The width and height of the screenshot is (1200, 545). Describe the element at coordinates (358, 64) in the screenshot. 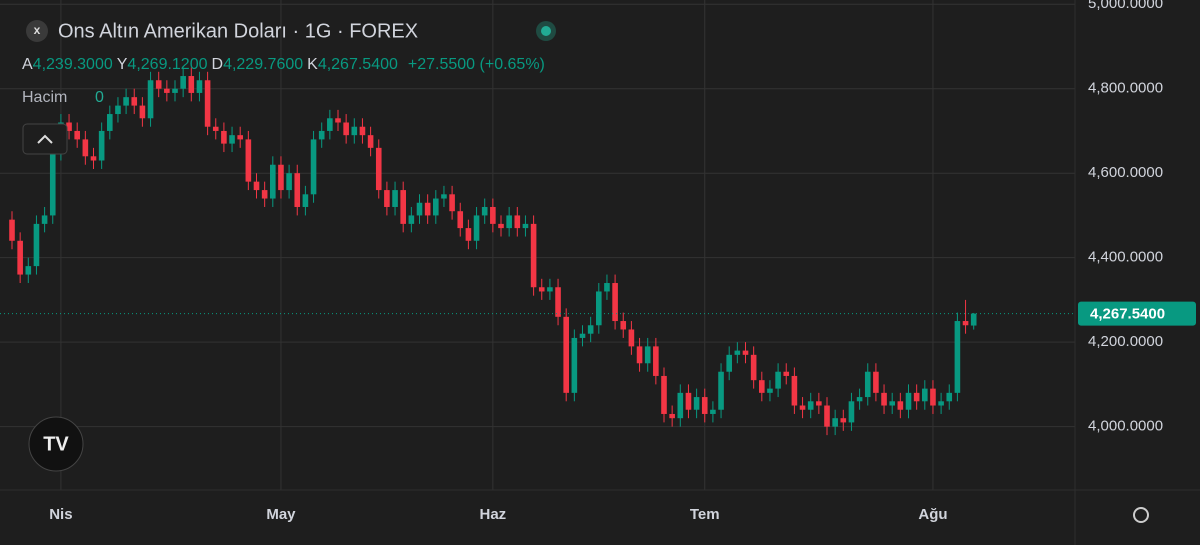

I see `ohlc-value: 4,267.5400` at that location.